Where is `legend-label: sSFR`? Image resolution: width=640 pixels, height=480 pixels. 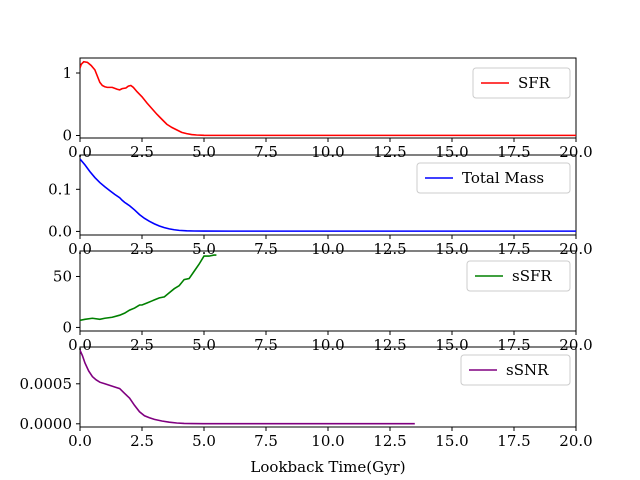
legend-label: sSFR is located at coordinates (532, 276).